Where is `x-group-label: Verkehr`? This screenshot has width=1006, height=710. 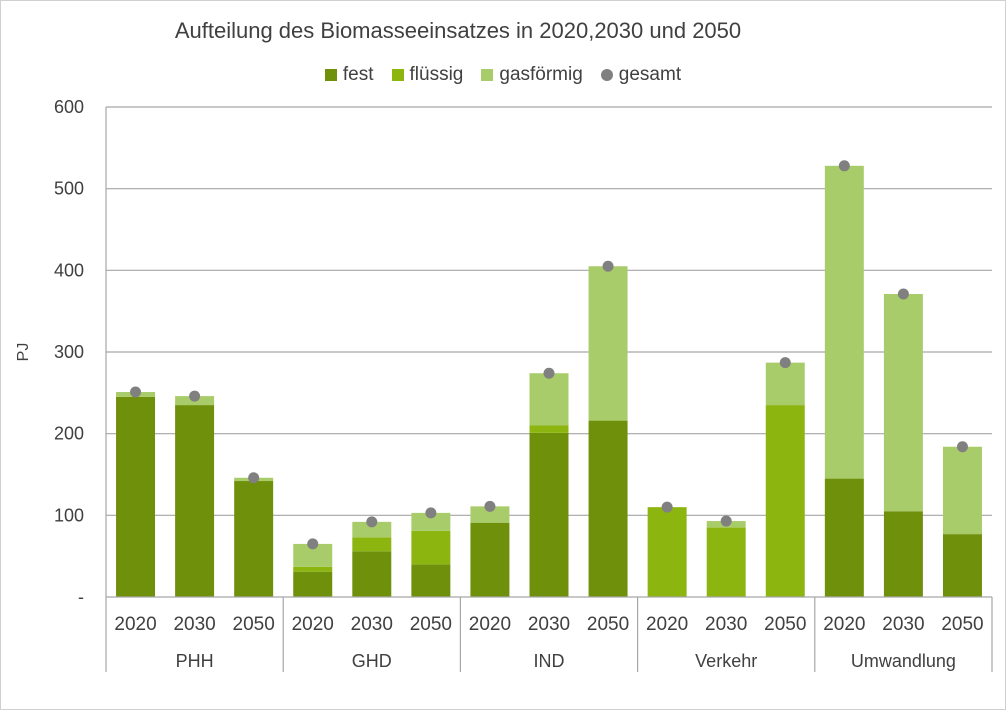 x-group-label: Verkehr is located at coordinates (726, 661).